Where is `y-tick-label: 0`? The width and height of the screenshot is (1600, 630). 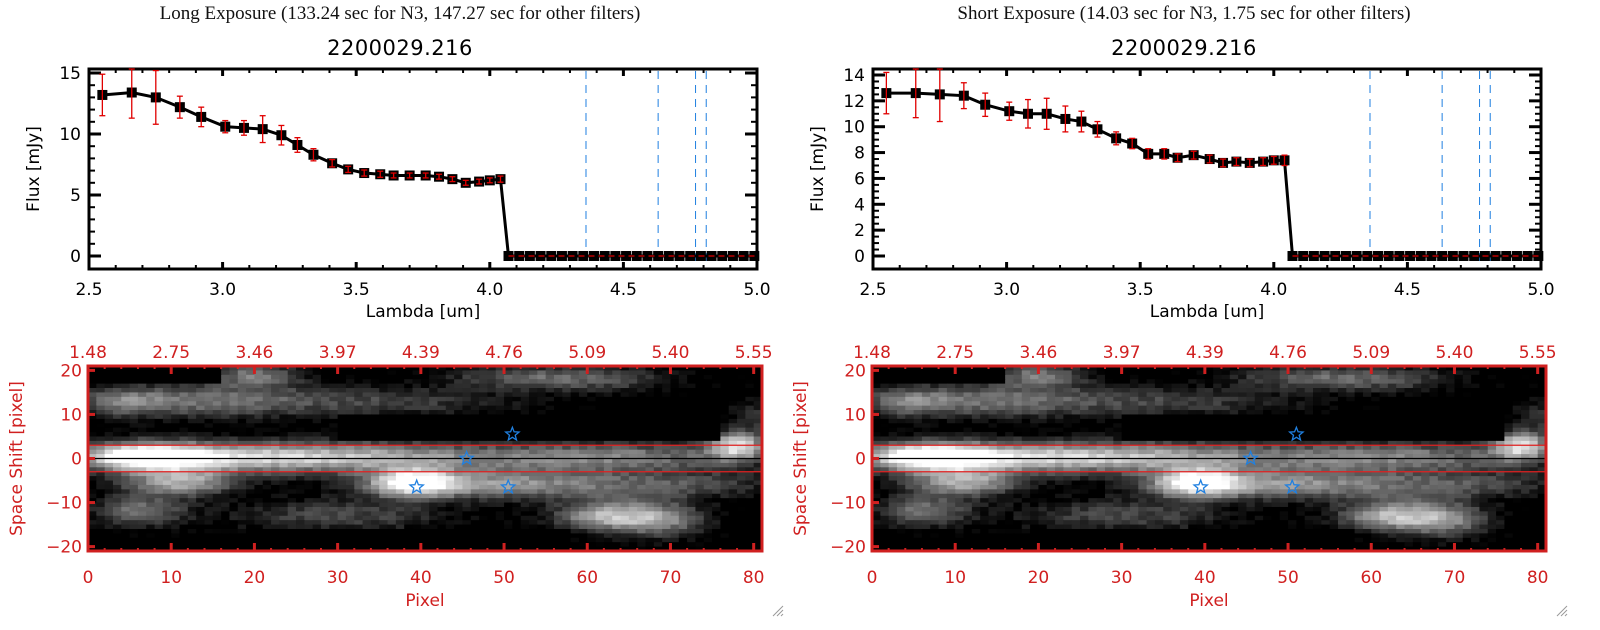
y-tick-label: 0 is located at coordinates (859, 257).